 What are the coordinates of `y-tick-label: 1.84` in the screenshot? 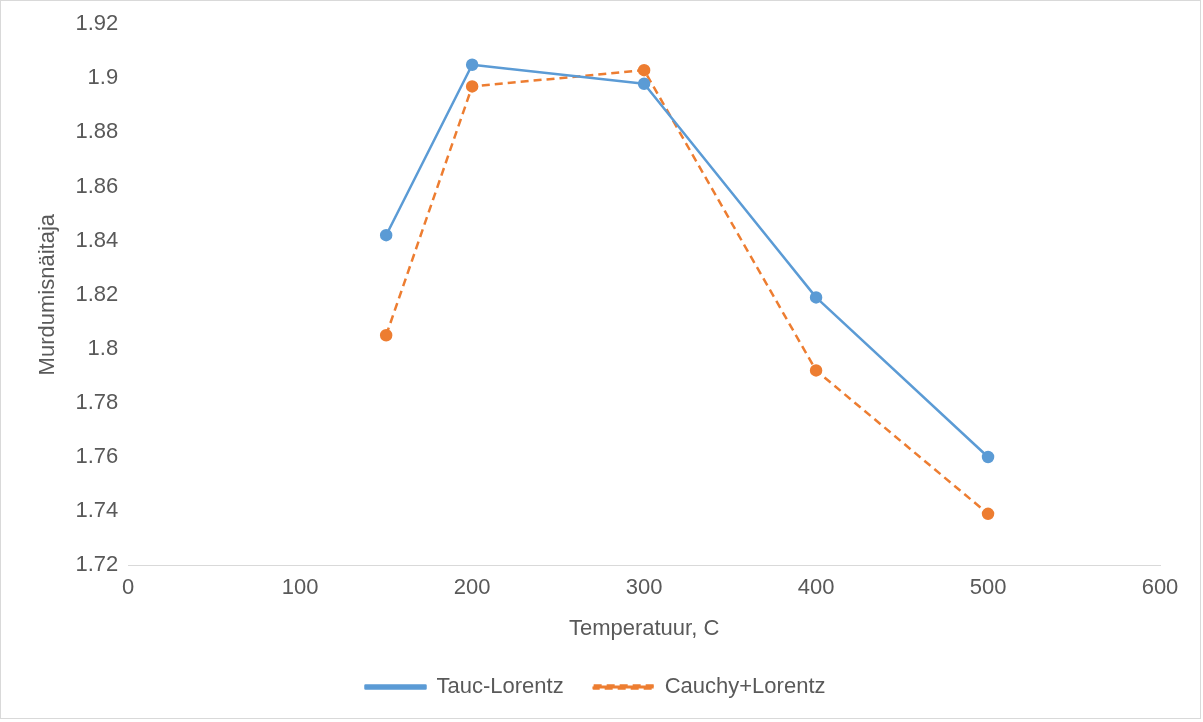 It's located at (97, 239).